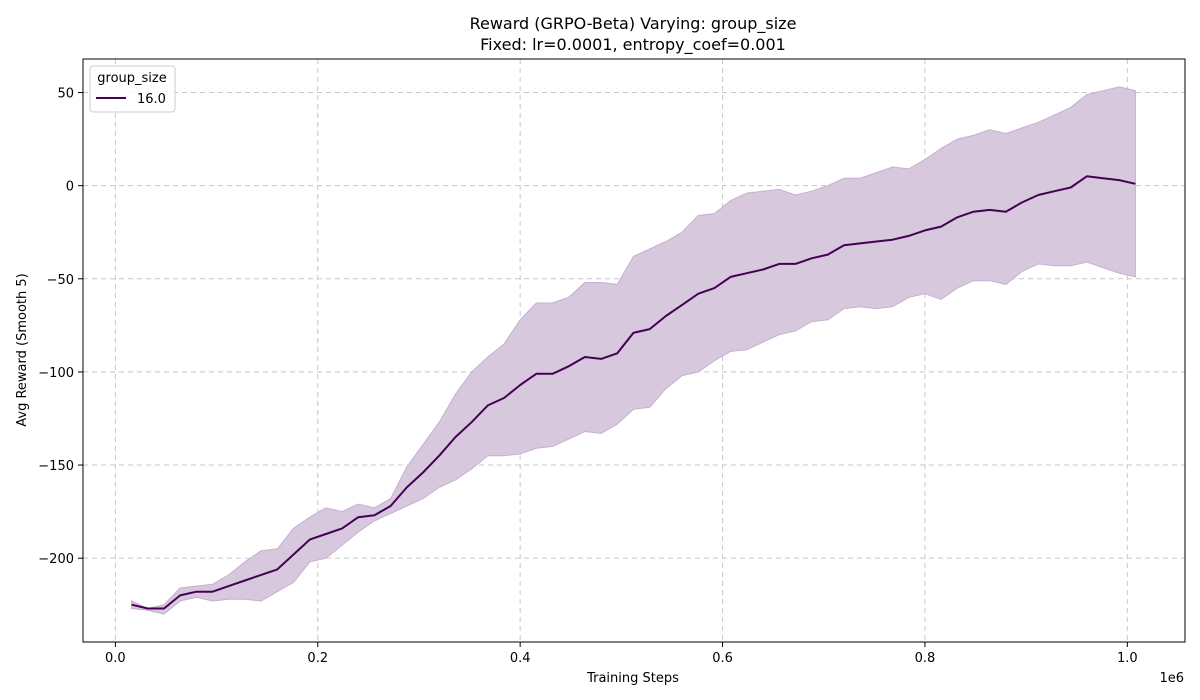 The height and width of the screenshot is (700, 1200). What do you see at coordinates (22, 349) in the screenshot?
I see `y-axis-label: Avg Reward (Smooth 5)` at bounding box center [22, 349].